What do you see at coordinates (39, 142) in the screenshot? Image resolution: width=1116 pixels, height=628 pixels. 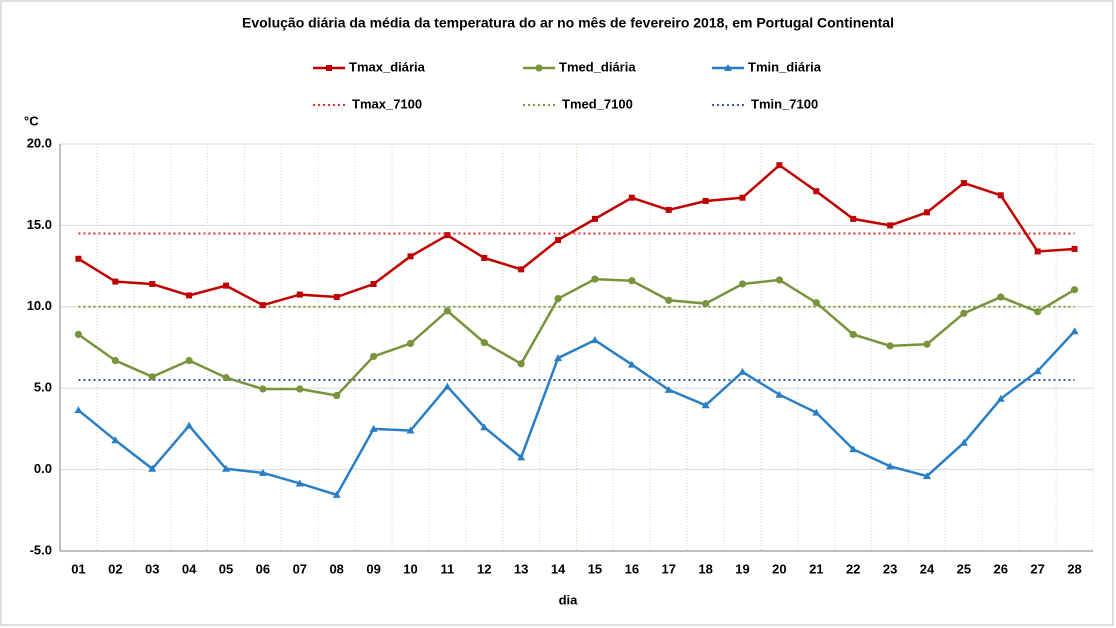 I see `y-tick-label: 20.0` at bounding box center [39, 142].